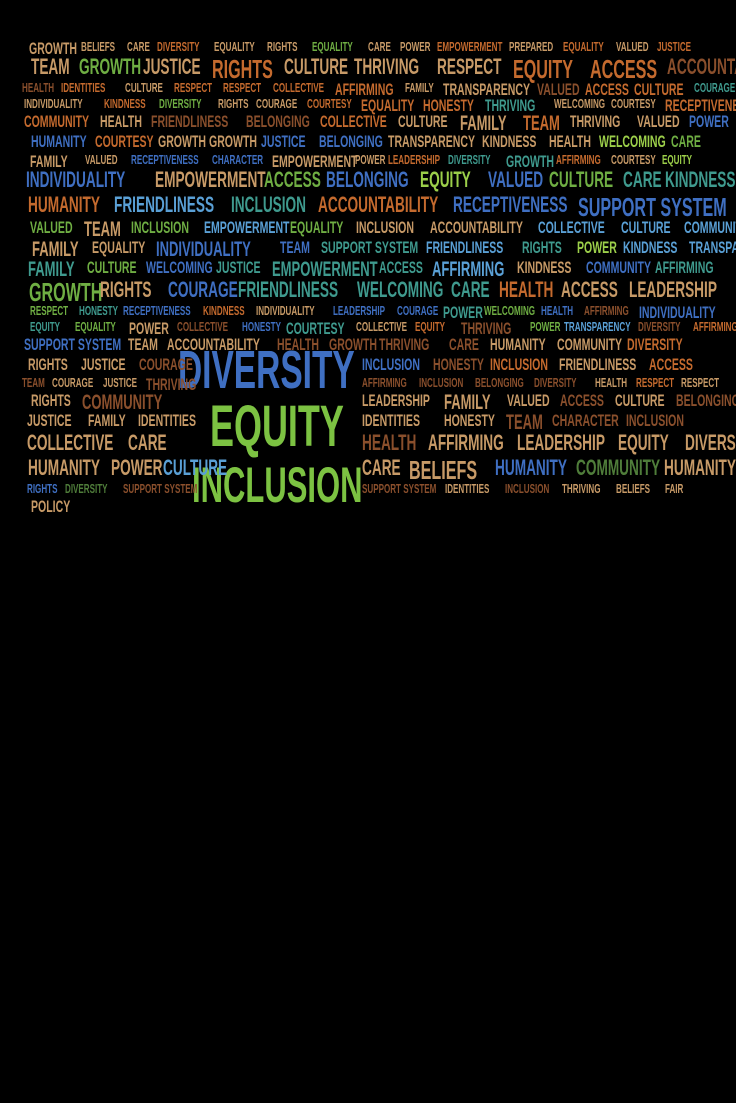  I want to click on cloud-word: FAIR, so click(674, 488).